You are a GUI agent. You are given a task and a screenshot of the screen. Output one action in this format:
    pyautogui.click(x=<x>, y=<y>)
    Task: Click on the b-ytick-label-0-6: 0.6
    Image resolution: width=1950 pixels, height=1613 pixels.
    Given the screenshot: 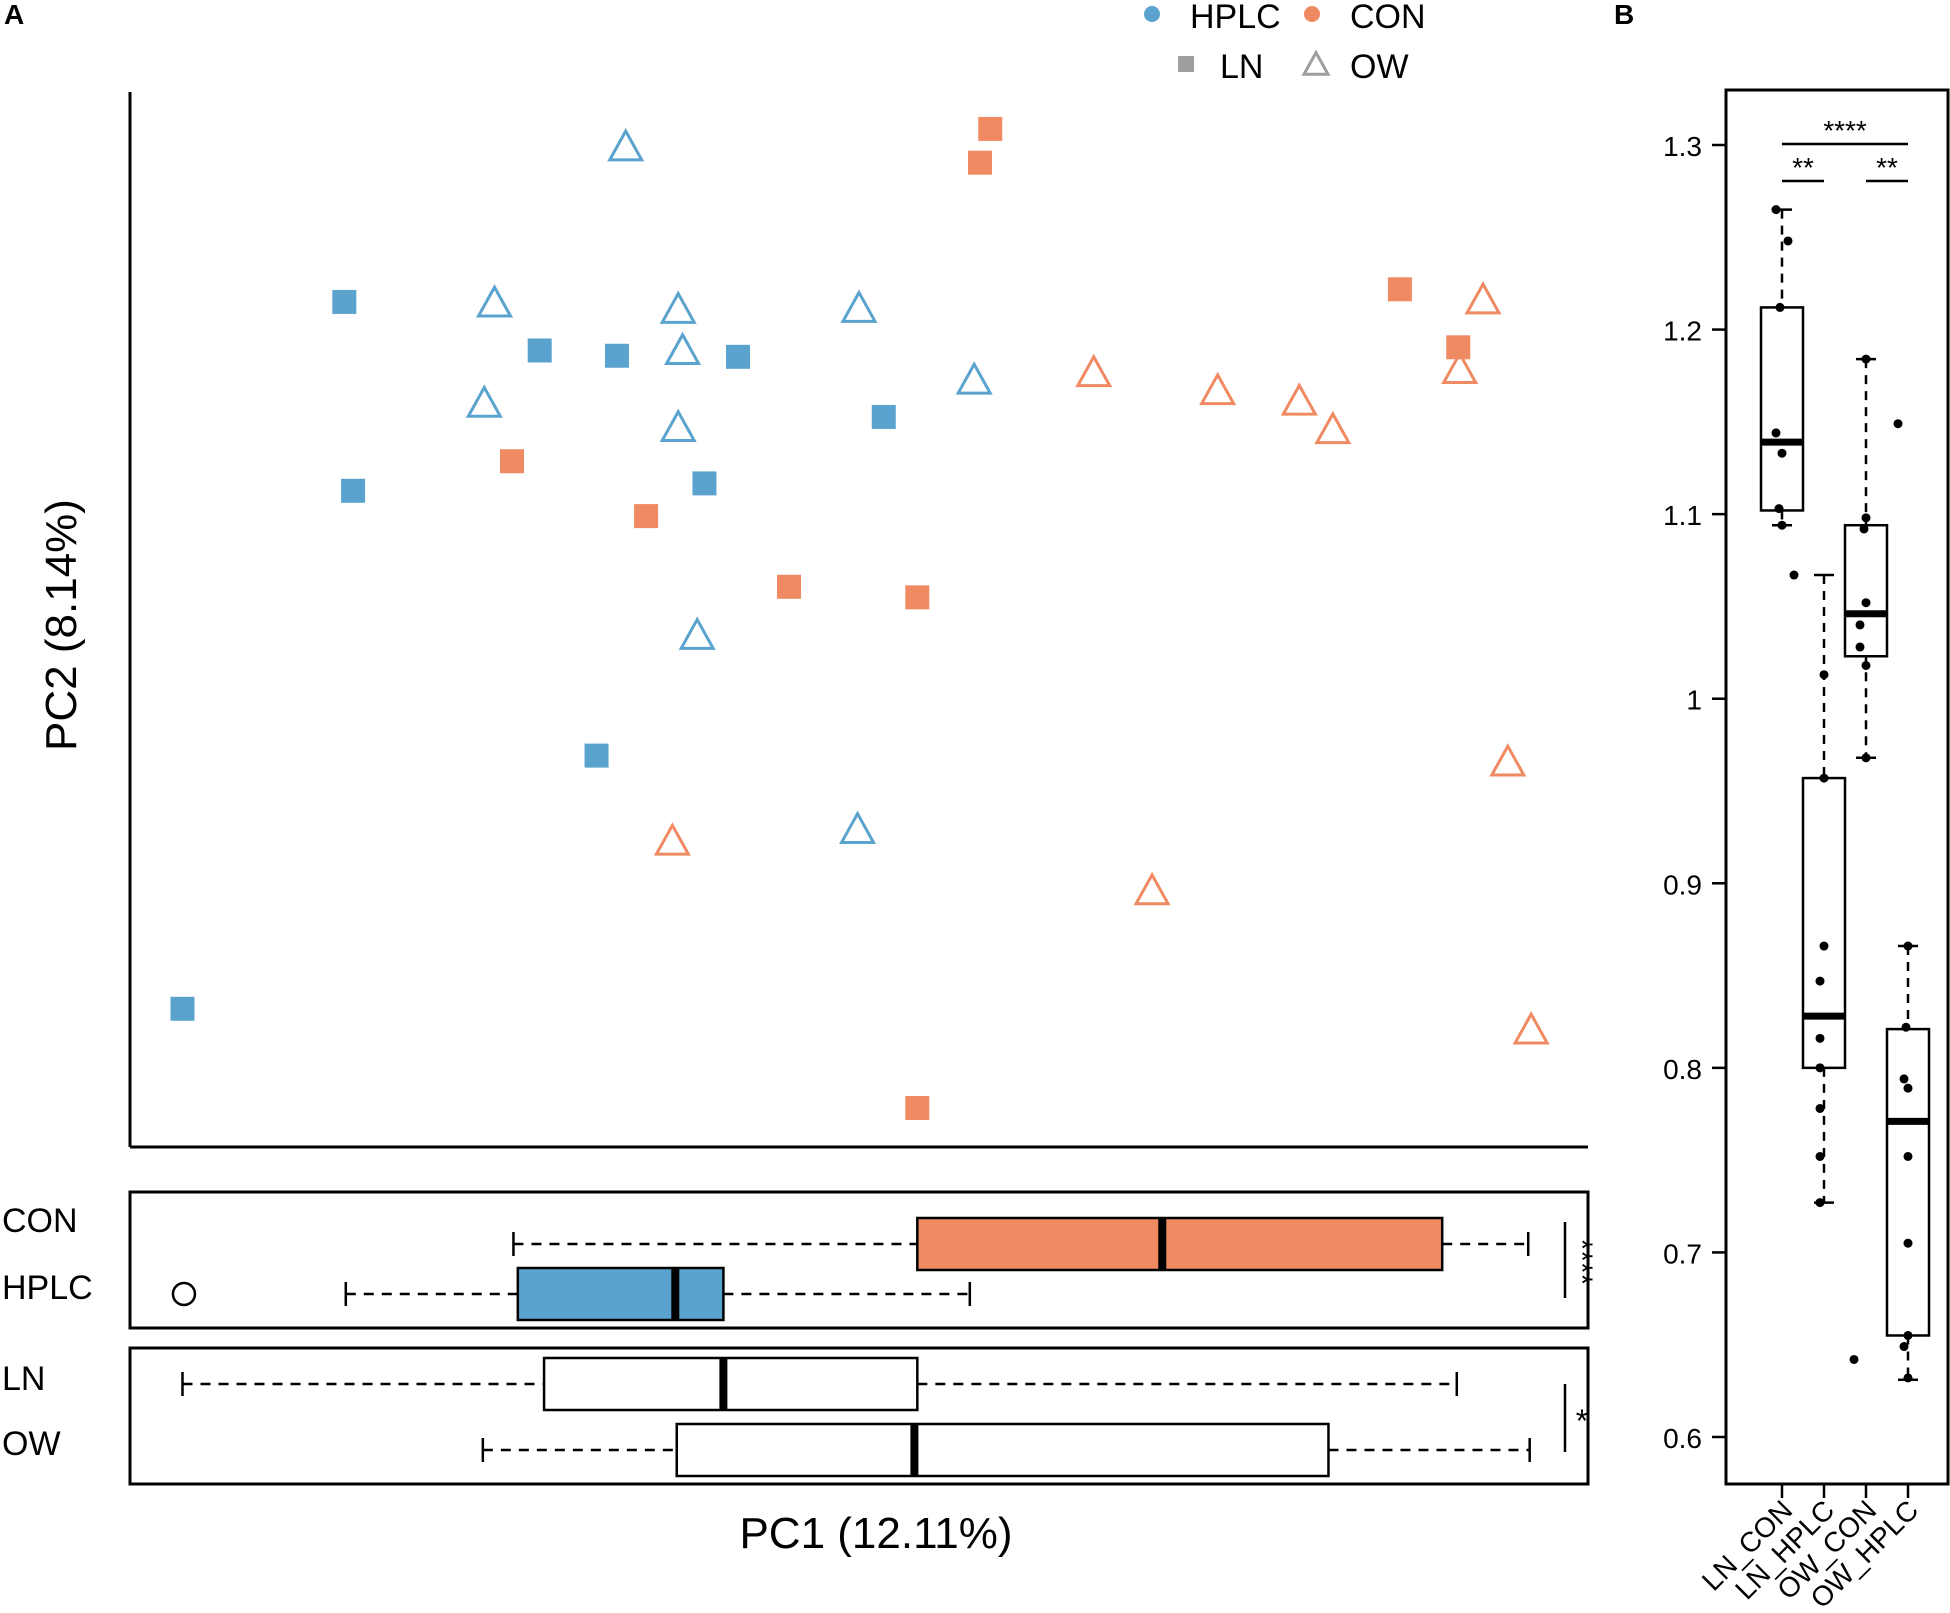 What is the action you would take?
    pyautogui.click(x=1682, y=1438)
    